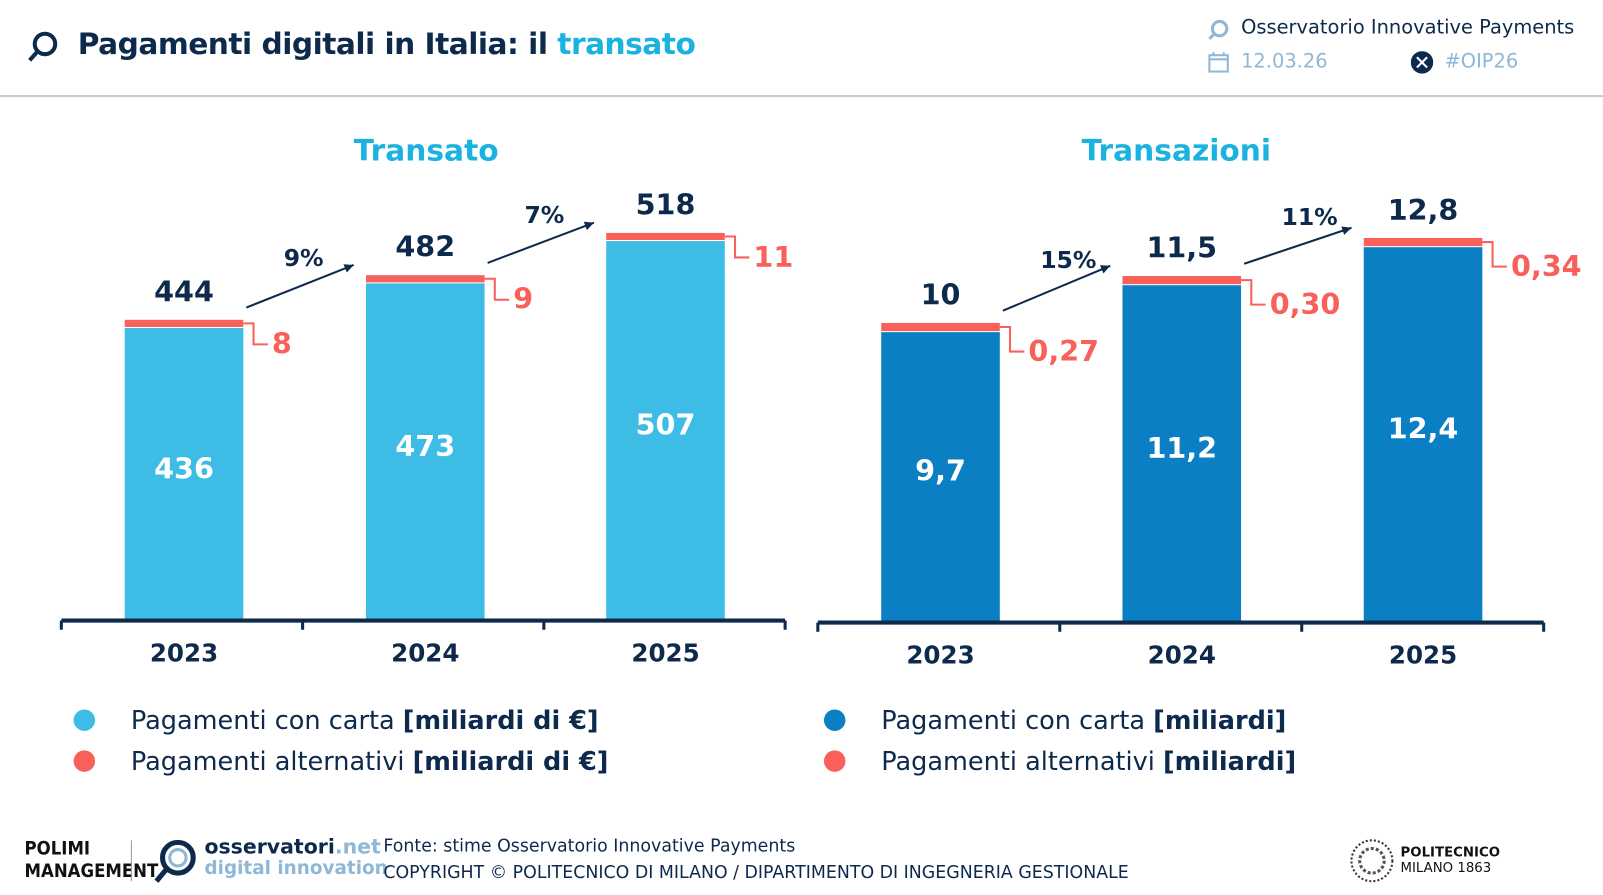 The image size is (1603, 895). I want to click on growth-percent-label: 11%, so click(1309, 218).